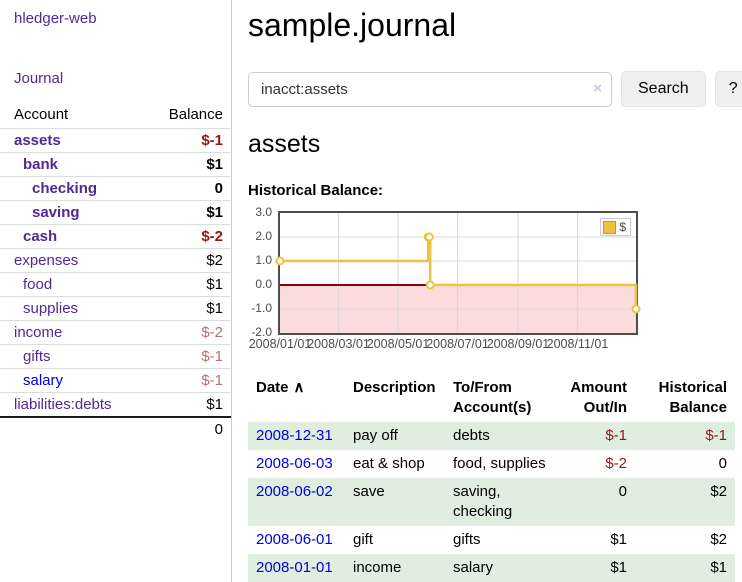 This screenshot has height=582, width=742. What do you see at coordinates (394, 387) in the screenshot?
I see `register-column-header: Description` at bounding box center [394, 387].